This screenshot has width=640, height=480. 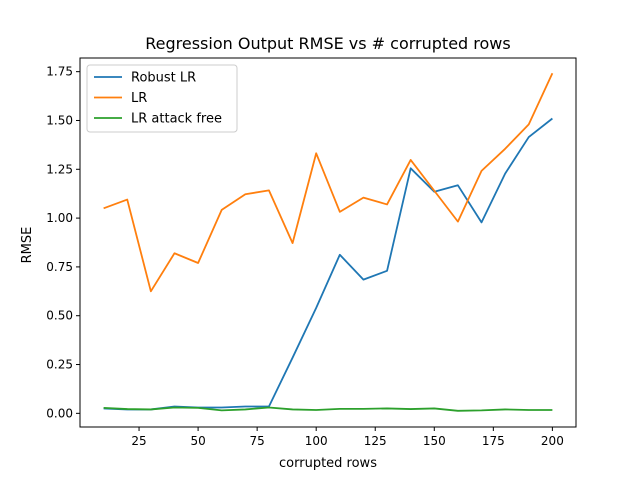 I want to click on x-tick-label: 150, so click(x=434, y=441).